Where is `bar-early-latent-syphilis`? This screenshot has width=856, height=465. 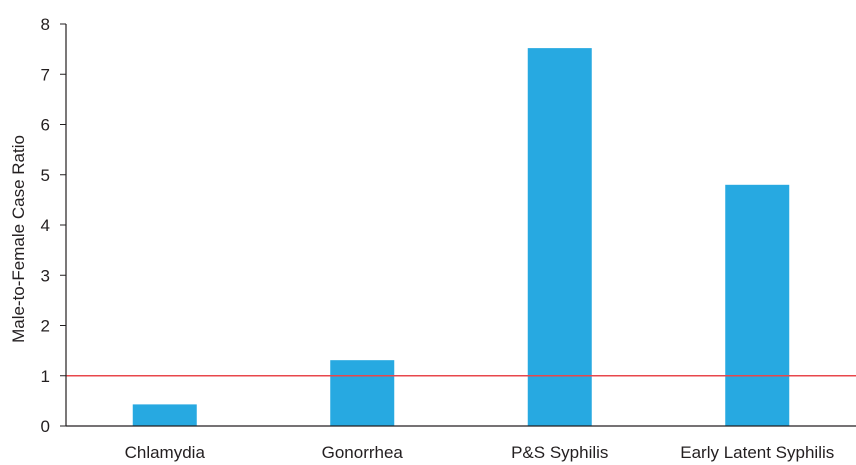 bar-early-latent-syphilis is located at coordinates (757, 305).